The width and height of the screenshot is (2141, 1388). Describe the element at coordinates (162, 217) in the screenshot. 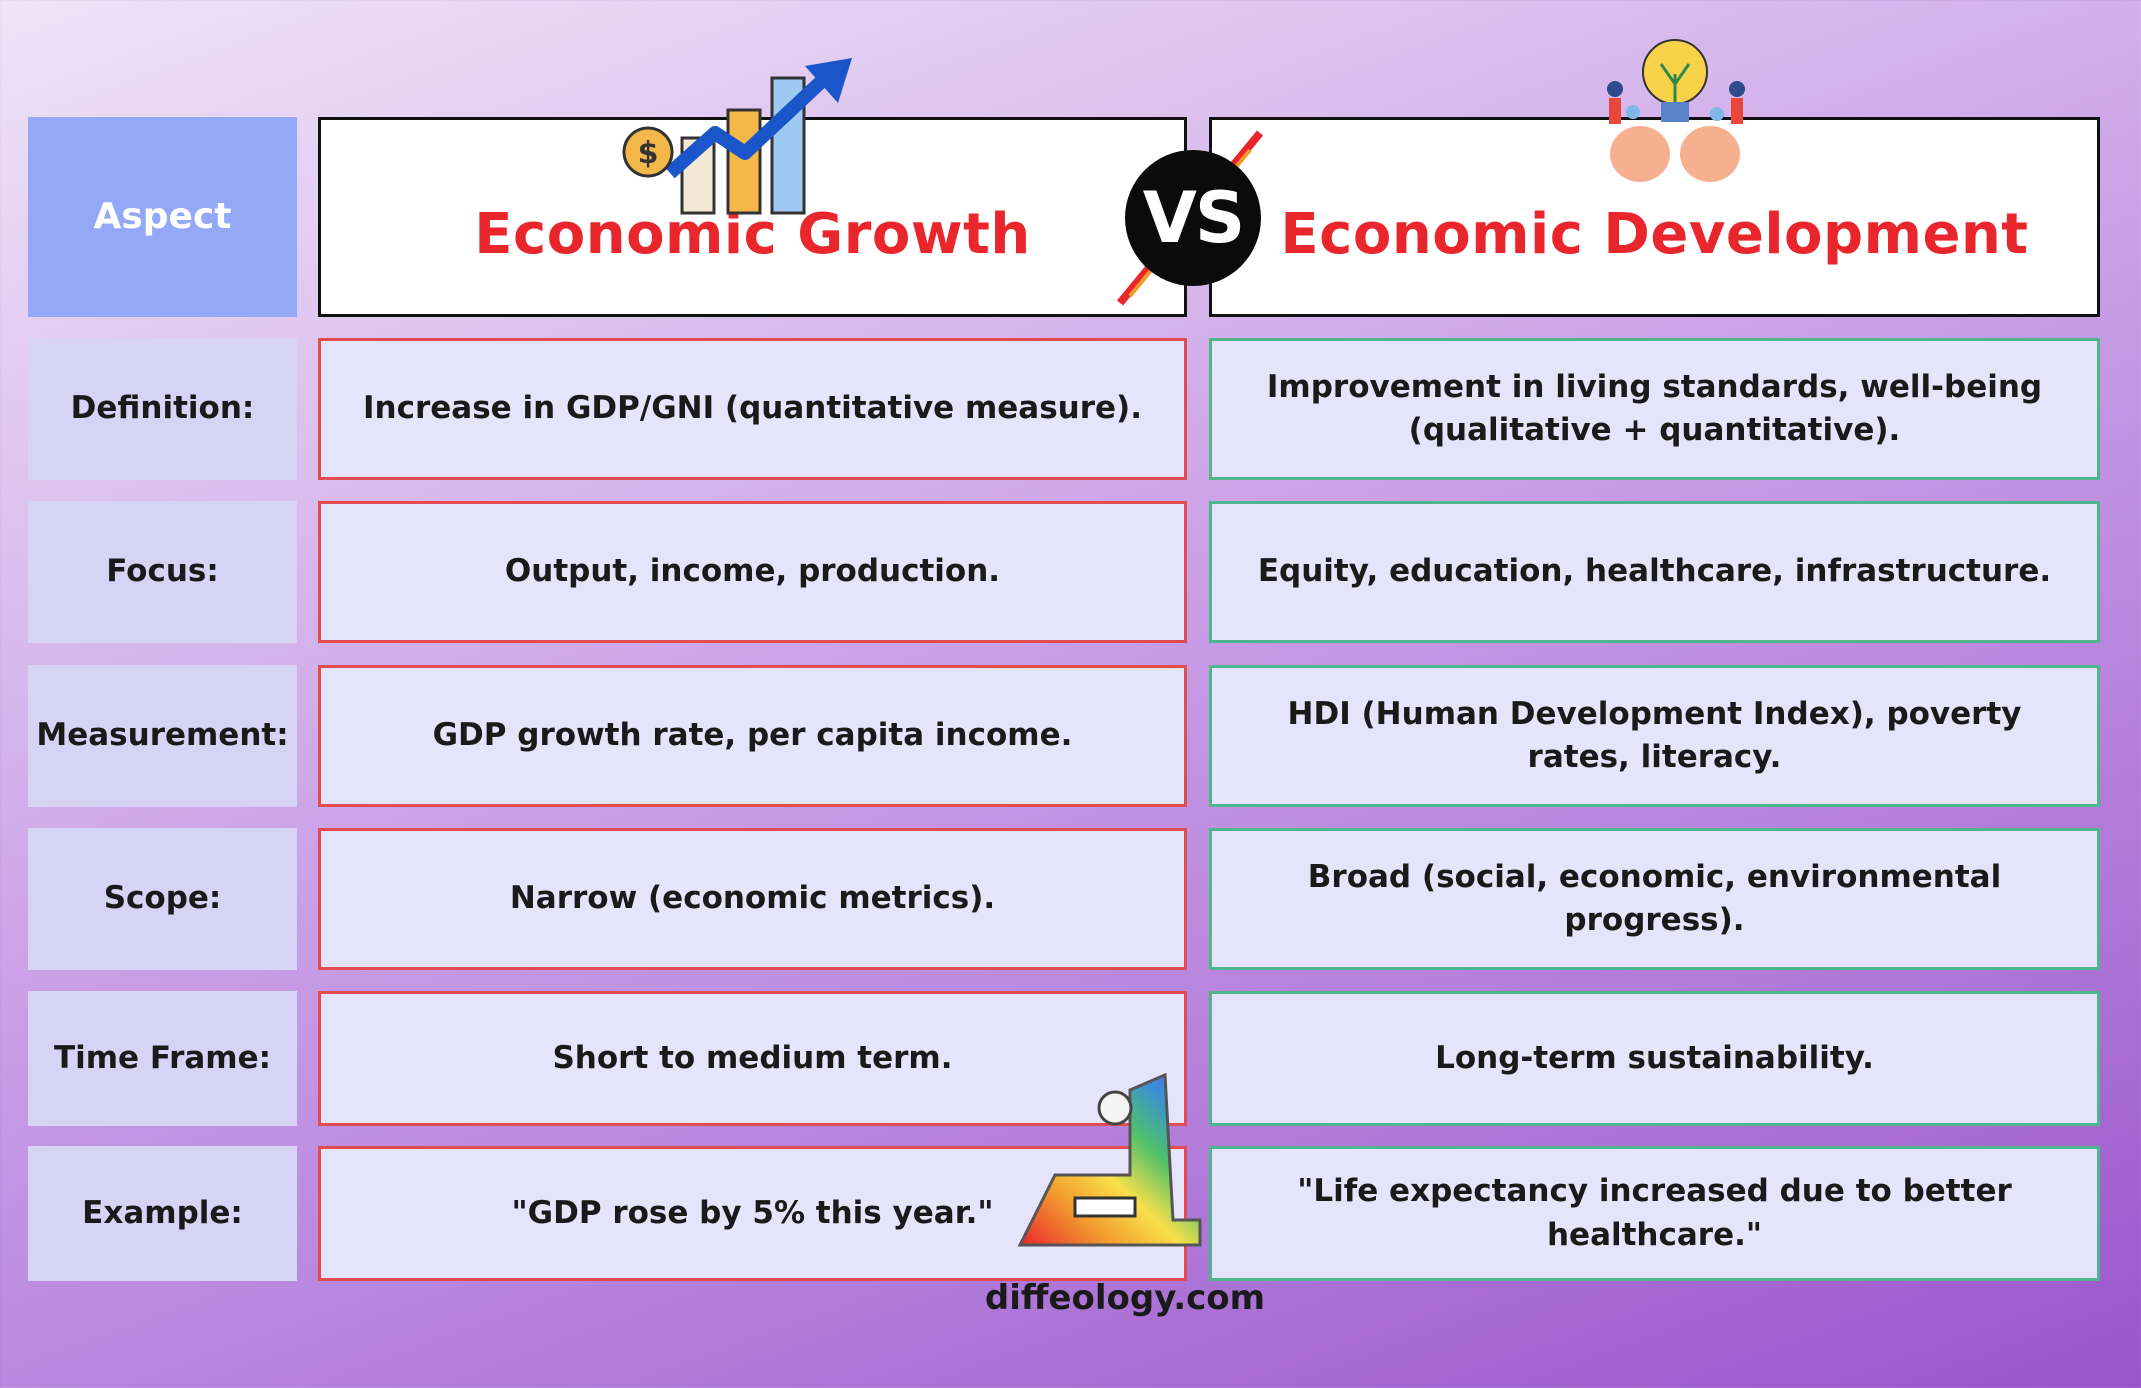

I see `aspect-header: Aspect` at that location.